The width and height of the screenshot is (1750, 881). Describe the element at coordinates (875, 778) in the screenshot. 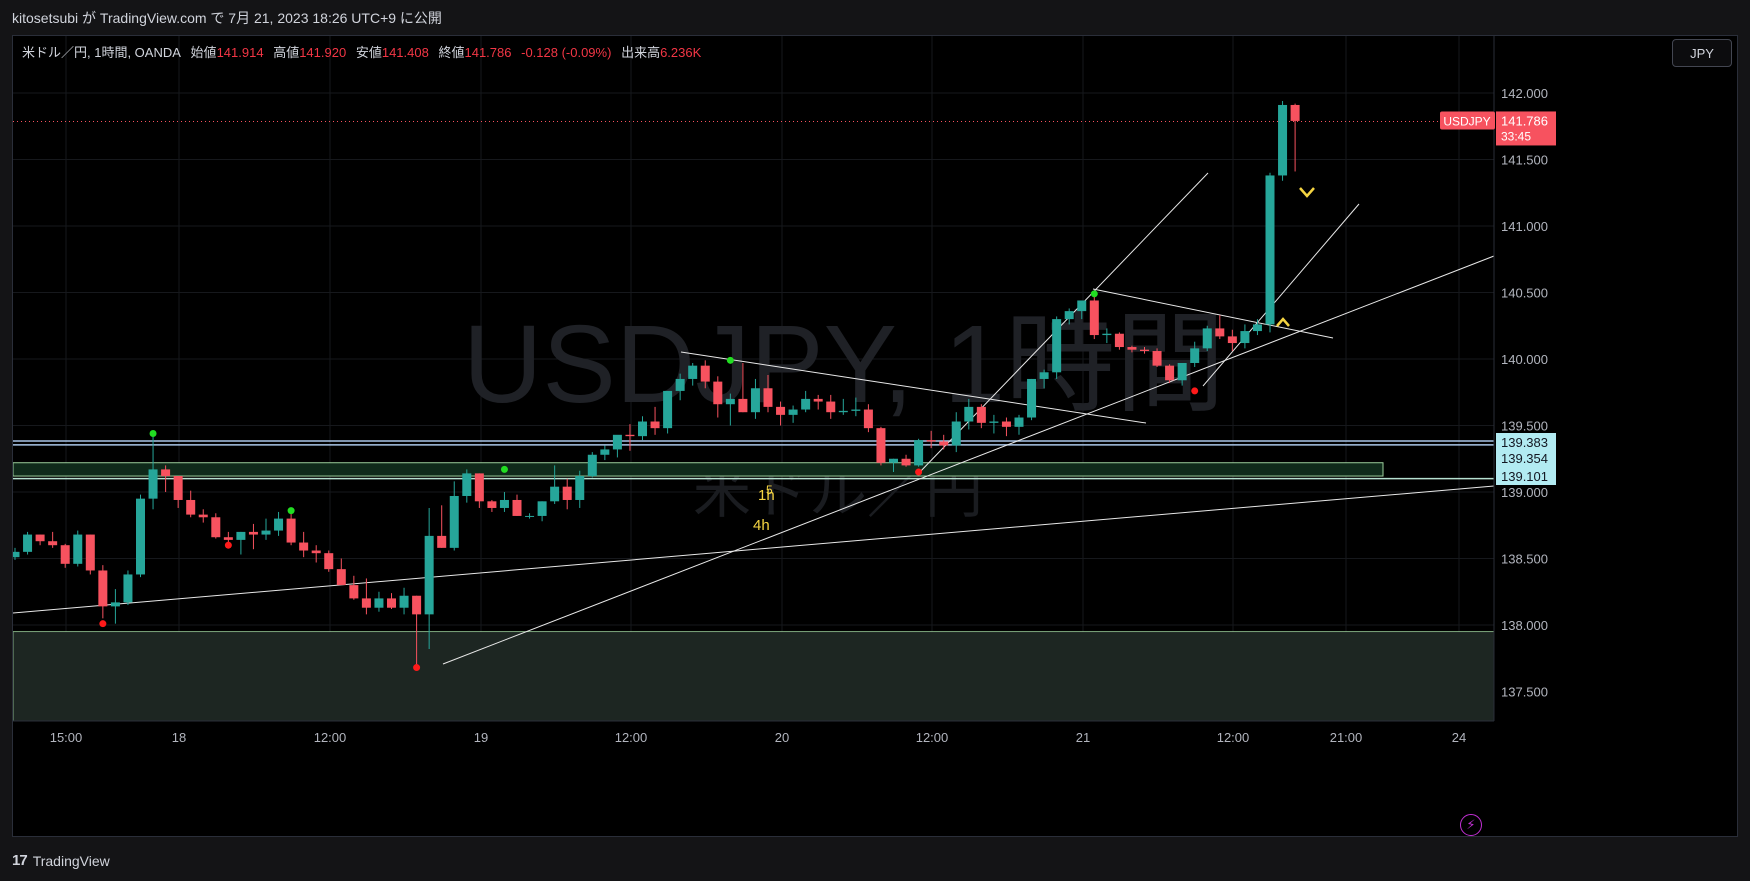

I see `time-axis-bg` at that location.